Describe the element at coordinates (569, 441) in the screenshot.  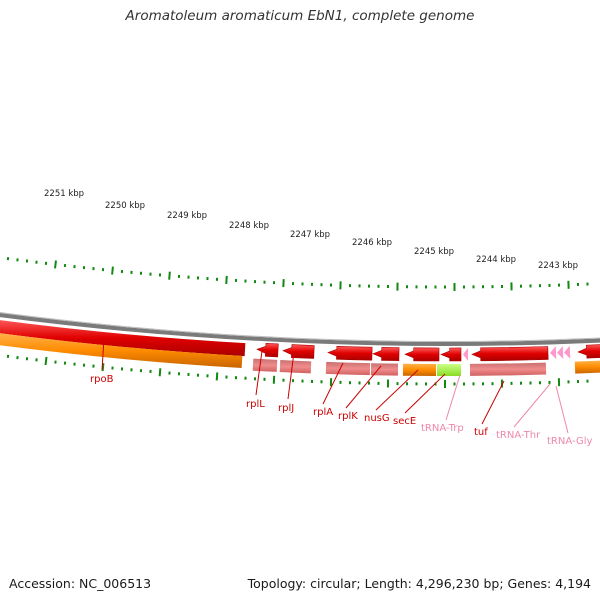
I see `gene-label: tRNA-Gly` at that location.